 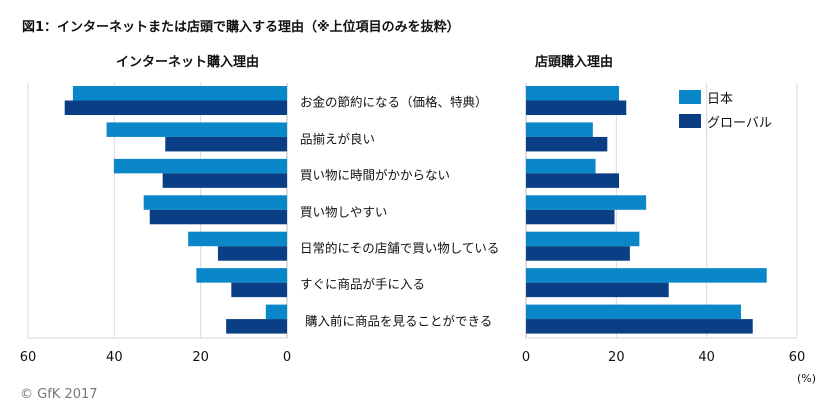 What do you see at coordinates (59, 394) in the screenshot?
I see `copyright: © GfK 2017` at bounding box center [59, 394].